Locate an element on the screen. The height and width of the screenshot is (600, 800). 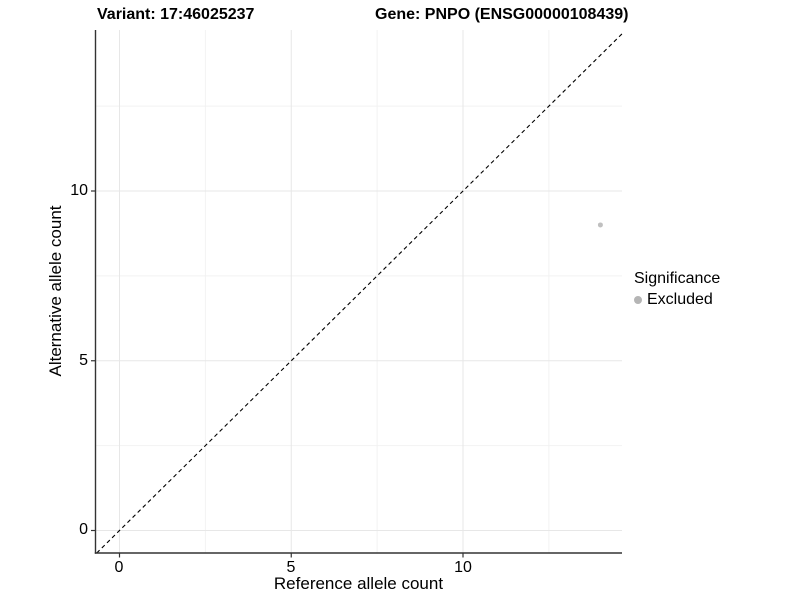
legend-item-excluded: Excluded is located at coordinates (677, 299).